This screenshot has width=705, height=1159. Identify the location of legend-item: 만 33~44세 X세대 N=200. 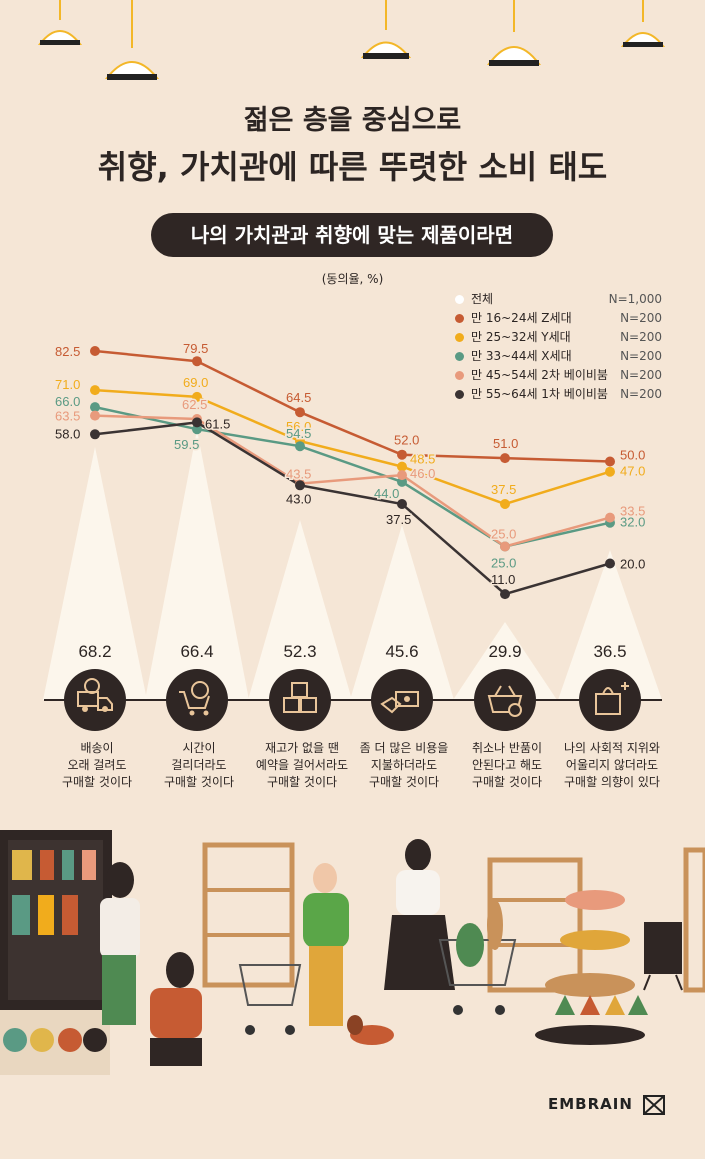
(562, 356).